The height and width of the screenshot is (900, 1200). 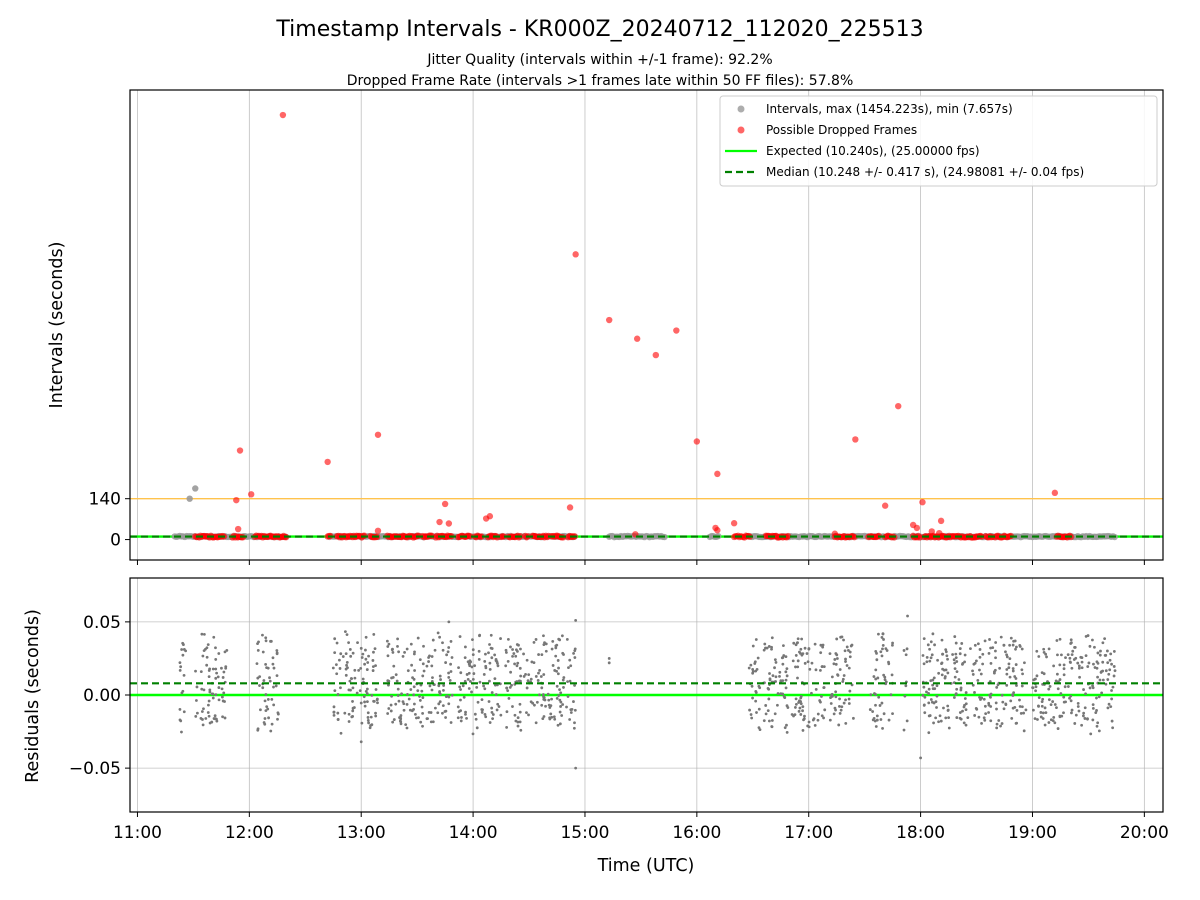 I want to click on legend-marker-intervals, so click(x=741, y=109).